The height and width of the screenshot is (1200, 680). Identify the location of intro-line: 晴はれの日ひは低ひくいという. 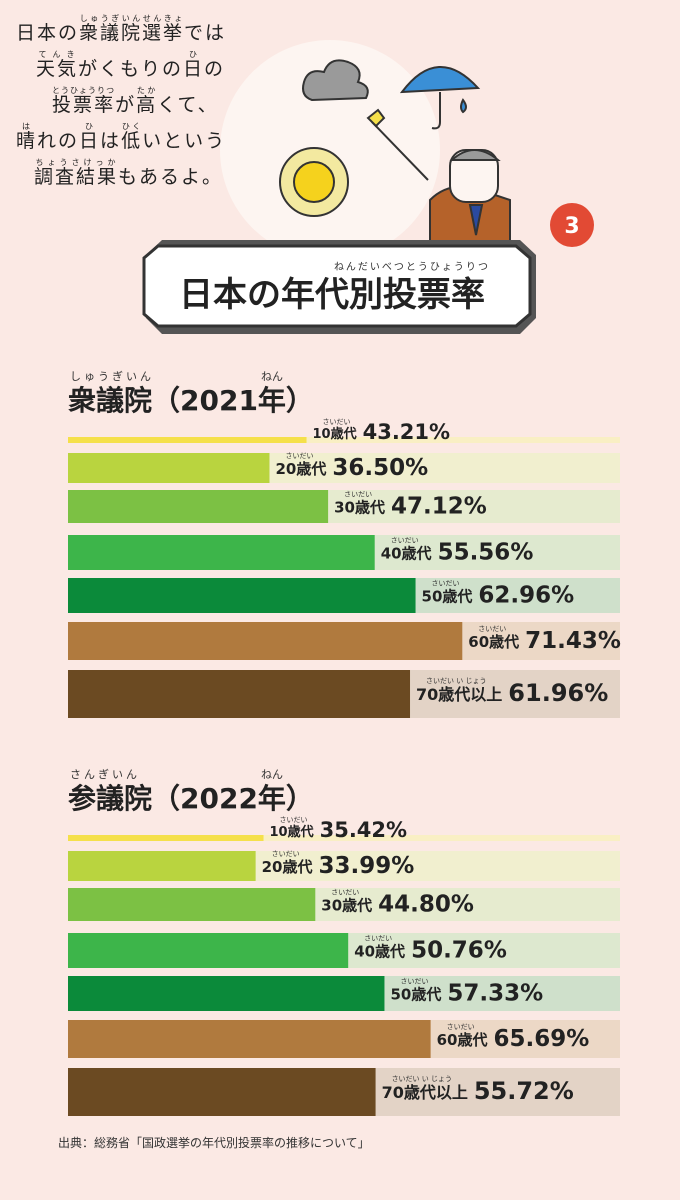
(121, 140).